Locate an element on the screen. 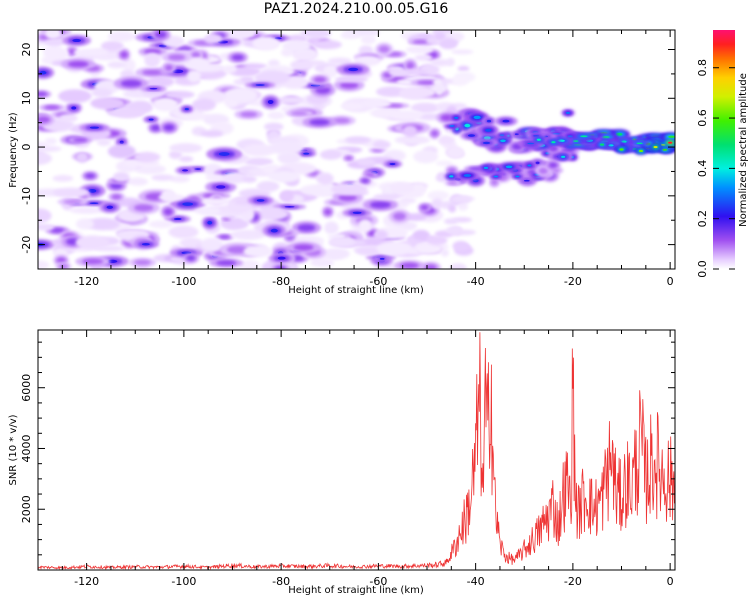 The width and height of the screenshot is (750, 600). y-tick-label: -10 is located at coordinates (26, 196).